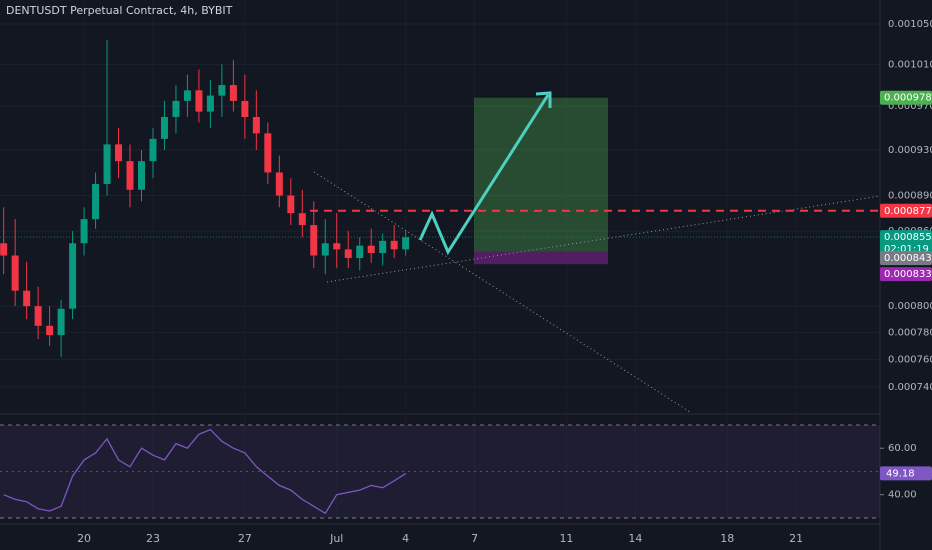 This screenshot has width=932, height=550. I want to click on projection-arrow, so click(484, 175).